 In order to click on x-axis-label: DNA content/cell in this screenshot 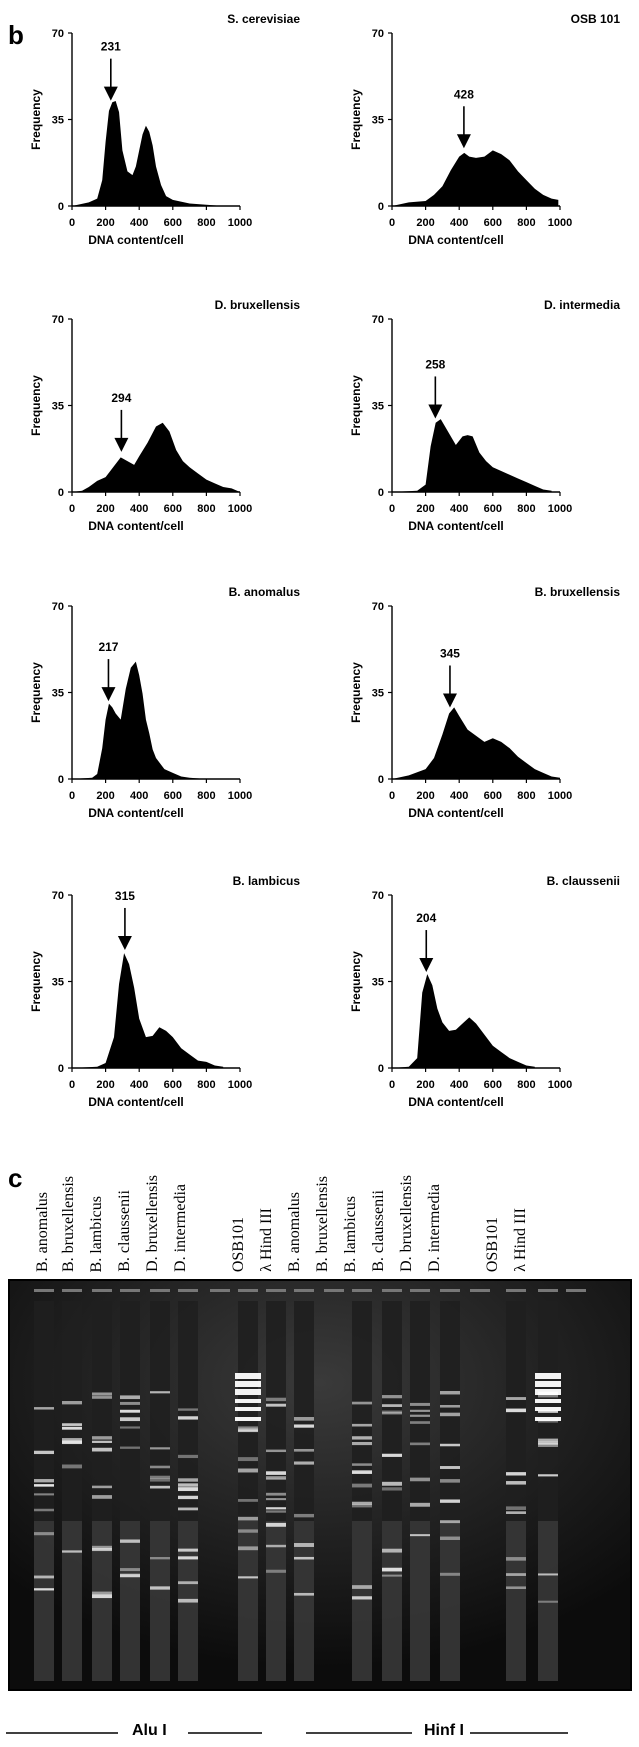, I will do `click(136, 526)`.